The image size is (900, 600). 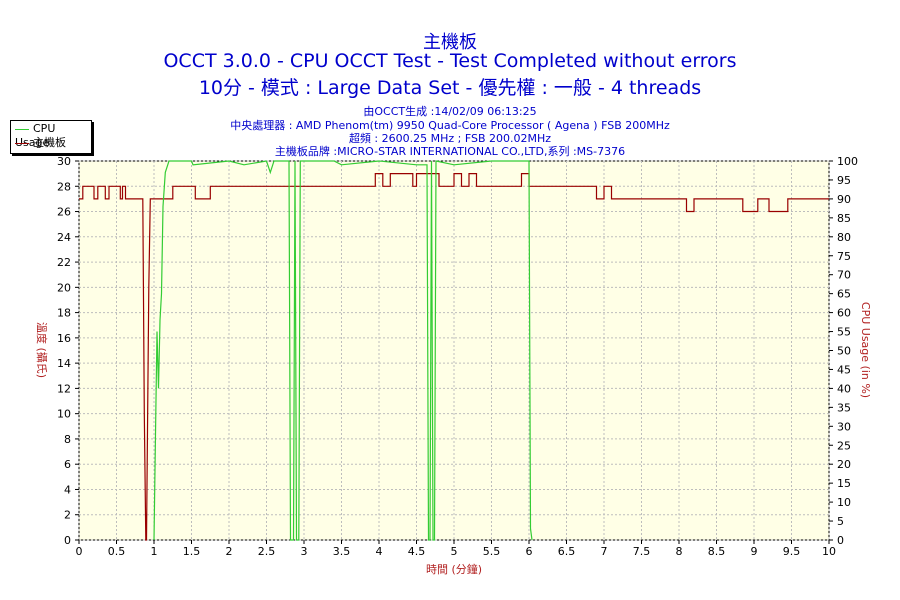 What do you see at coordinates (840, 540) in the screenshot?
I see `y-right-tick-label: 0` at bounding box center [840, 540].